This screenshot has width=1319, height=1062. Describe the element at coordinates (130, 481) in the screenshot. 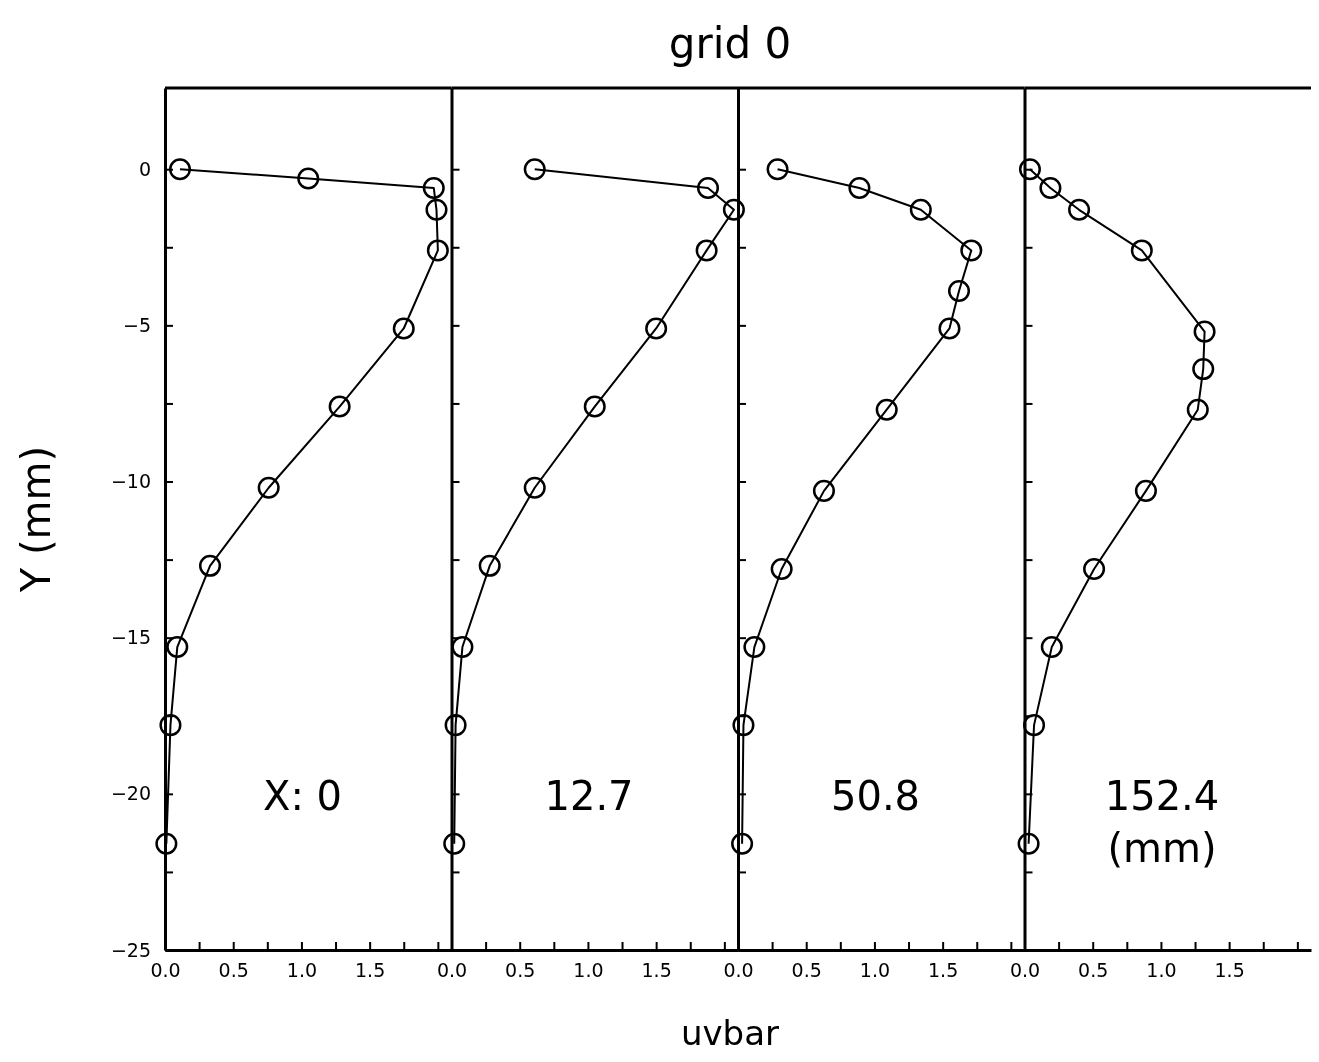

I see `y-tick-label: −10` at that location.